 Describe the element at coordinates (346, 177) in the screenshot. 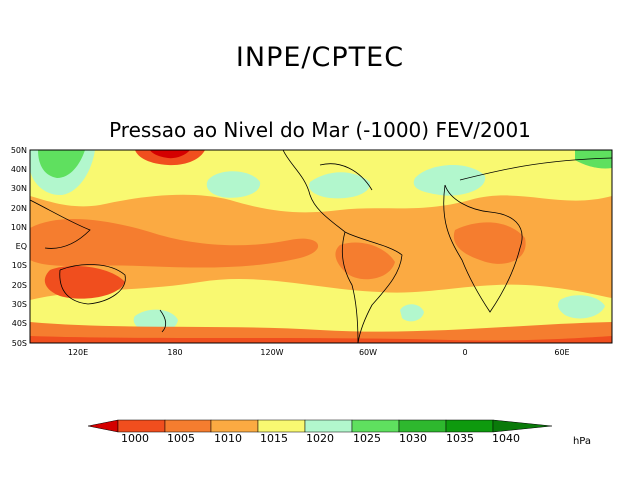

I see `coast-greenland-north-america` at that location.